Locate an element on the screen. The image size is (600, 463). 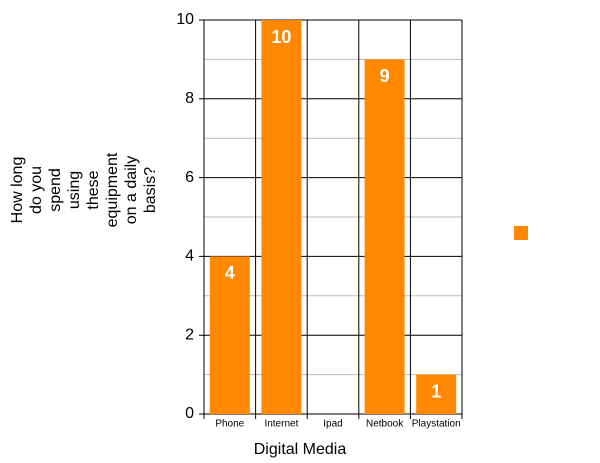
y-axis-title: spend is located at coordinates (55, 190).